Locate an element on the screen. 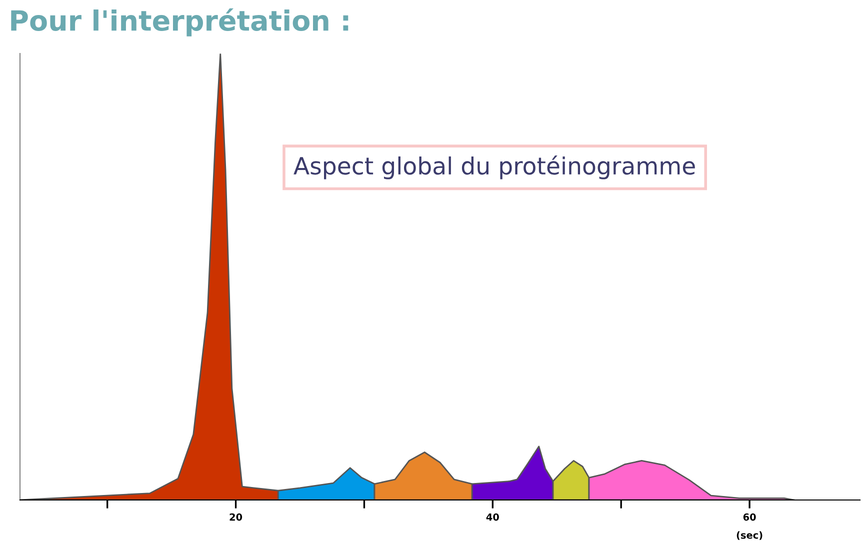  x-axis-title: (sec) is located at coordinates (749, 535).